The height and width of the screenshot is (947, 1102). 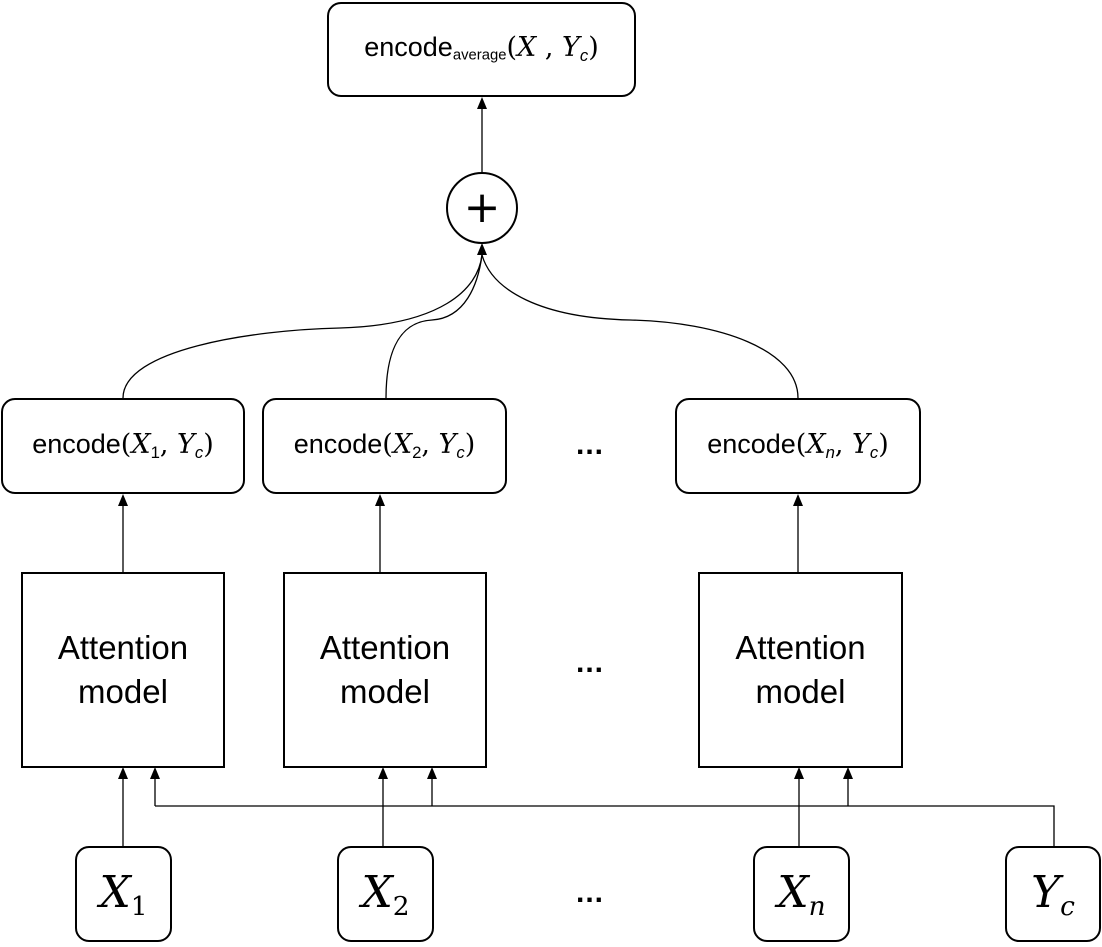 What do you see at coordinates (482, 103) in the screenshot?
I see `arrowhead-output` at bounding box center [482, 103].